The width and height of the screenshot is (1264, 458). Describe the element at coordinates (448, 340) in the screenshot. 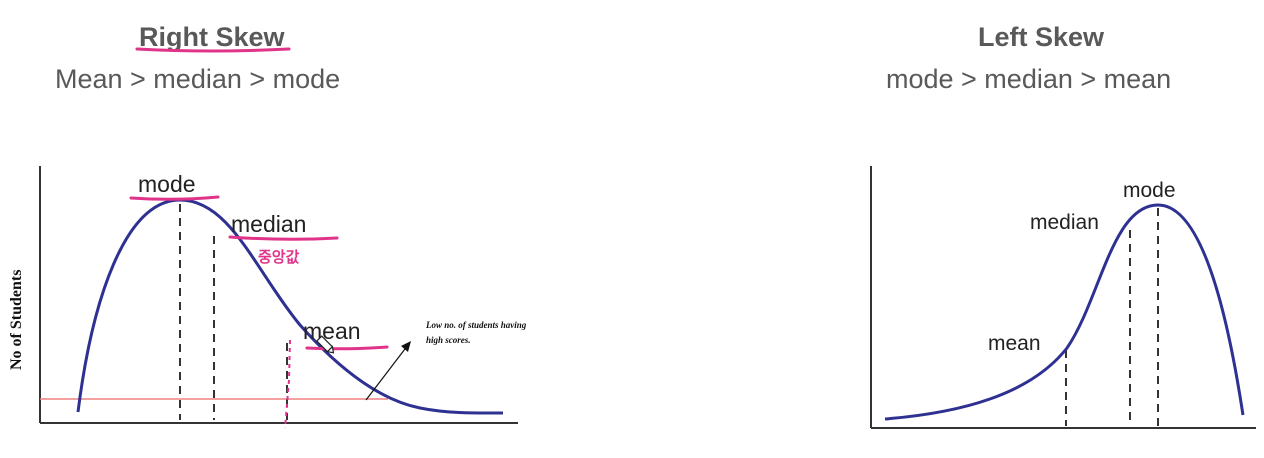

I see `annotation-line-2: high scores.` at that location.